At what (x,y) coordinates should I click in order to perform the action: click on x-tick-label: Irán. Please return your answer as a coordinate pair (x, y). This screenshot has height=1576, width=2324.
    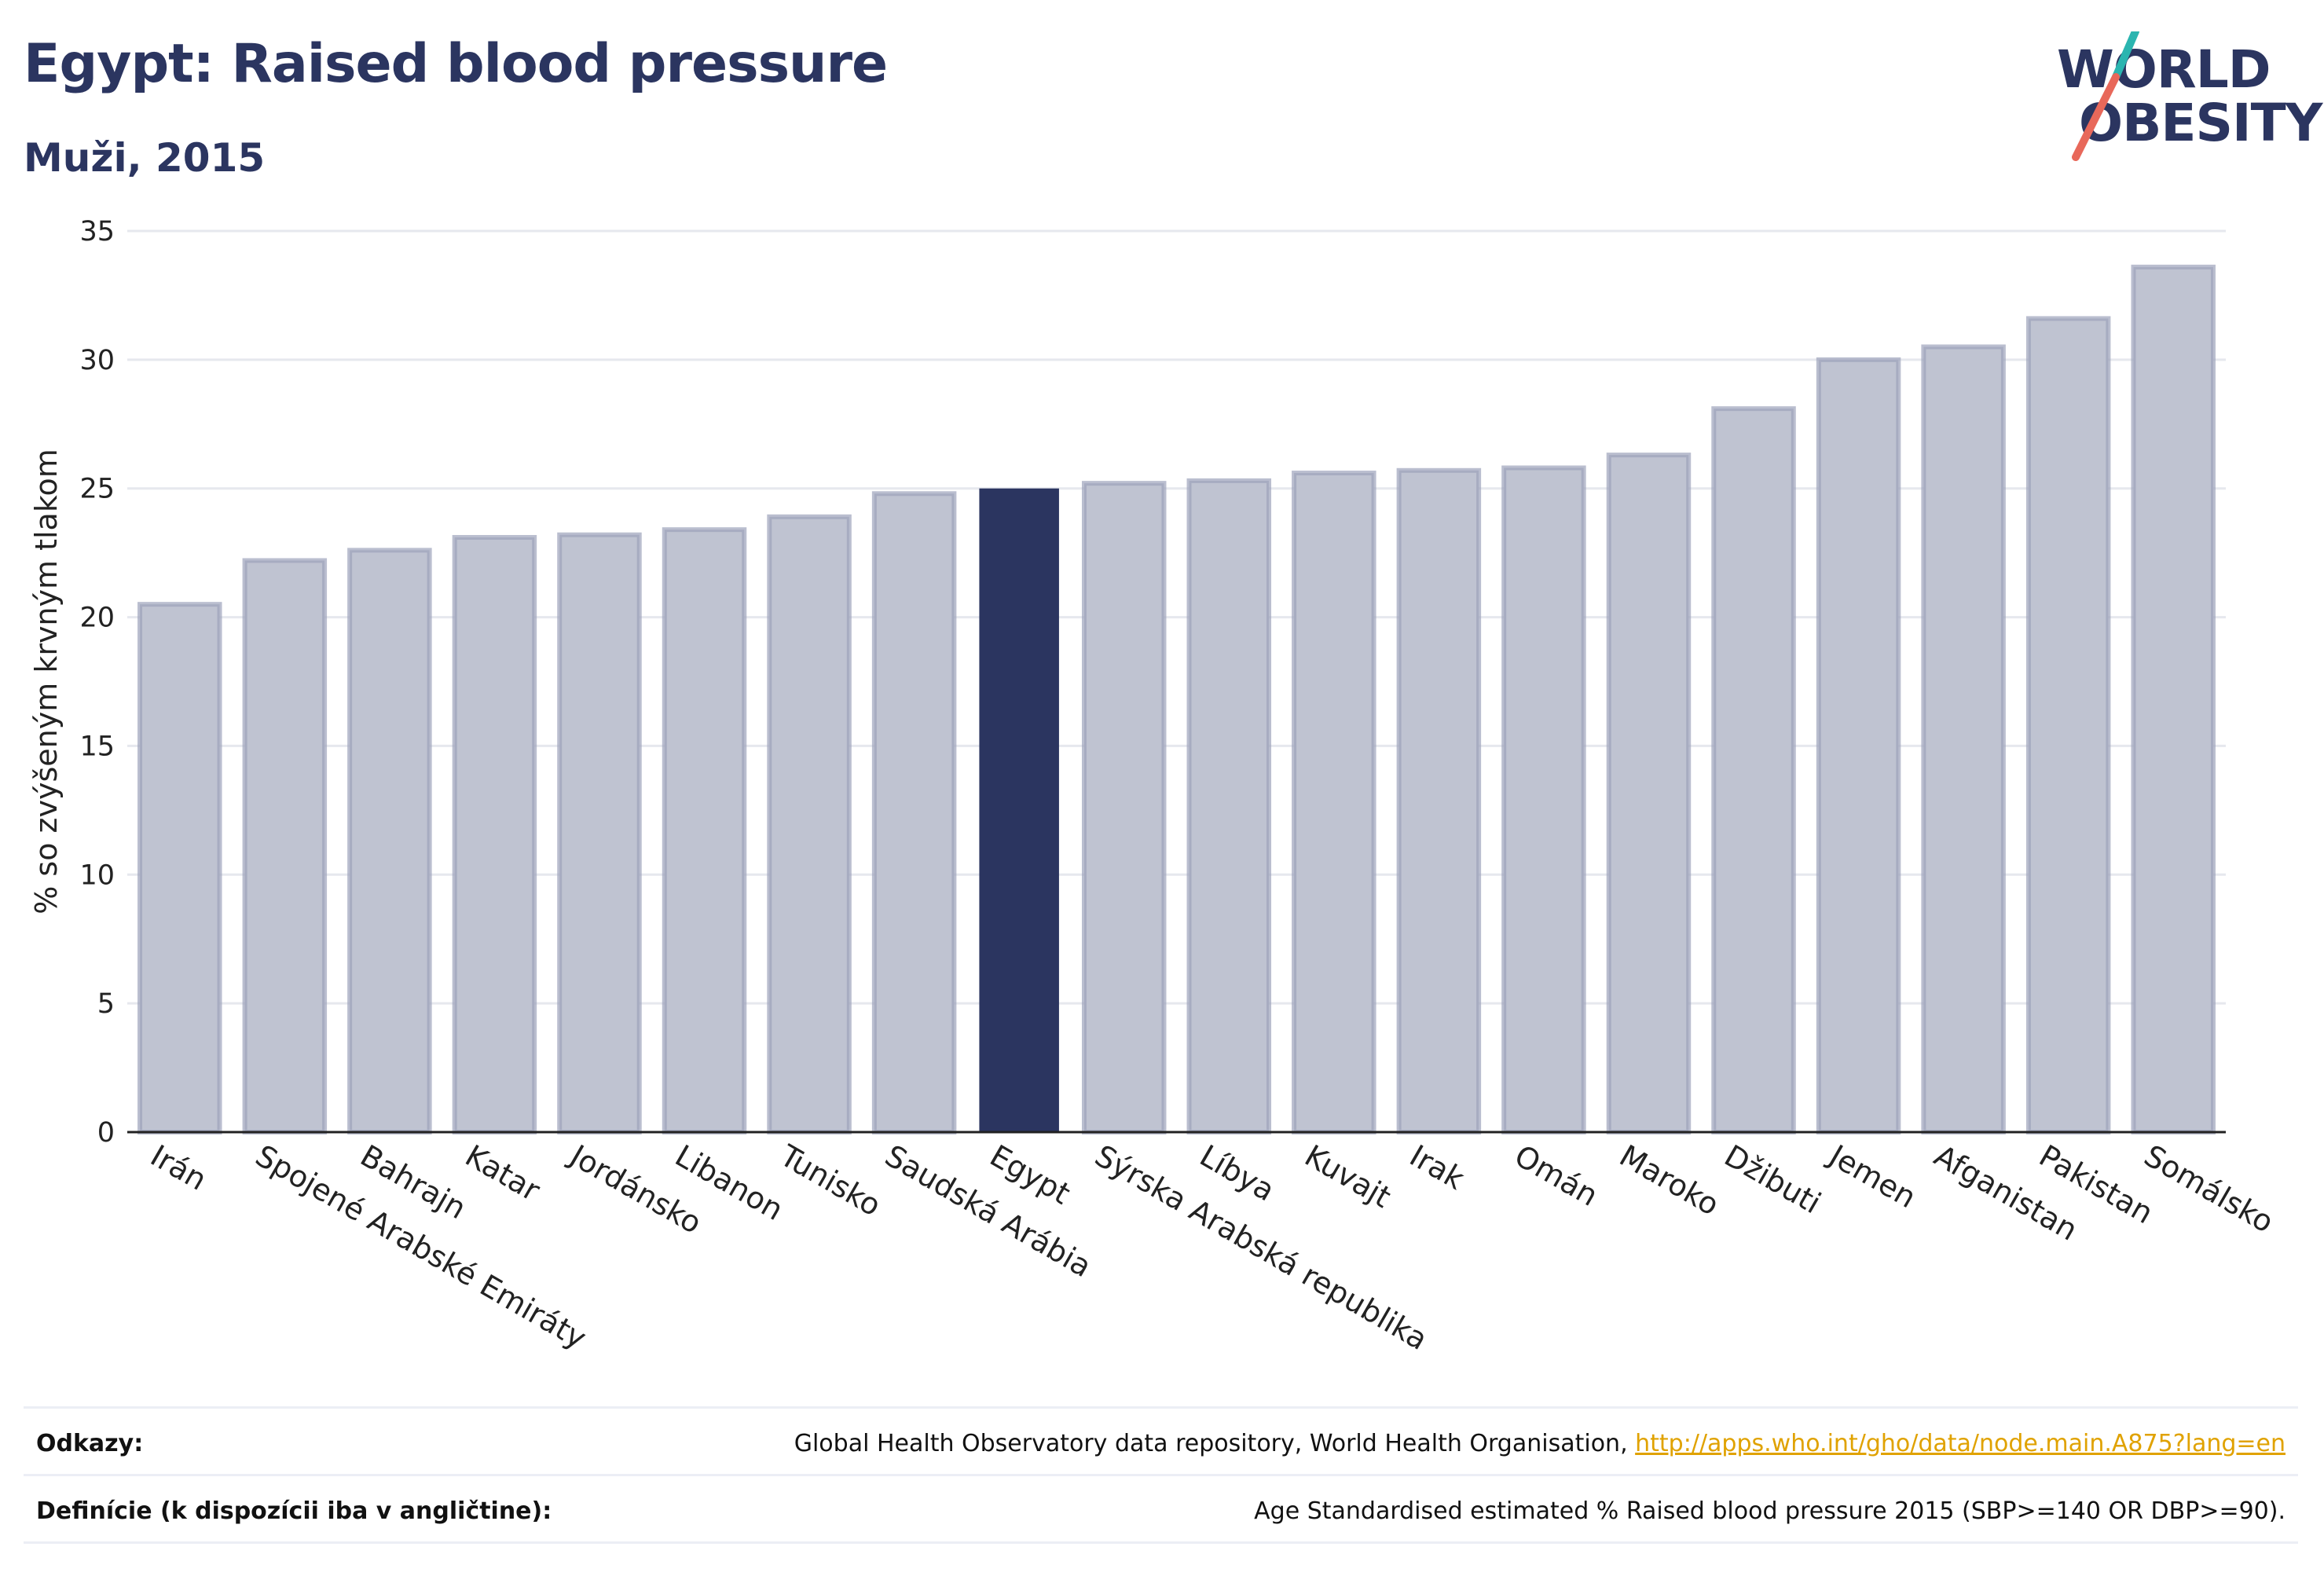
    Looking at the image, I should click on (178, 1167).